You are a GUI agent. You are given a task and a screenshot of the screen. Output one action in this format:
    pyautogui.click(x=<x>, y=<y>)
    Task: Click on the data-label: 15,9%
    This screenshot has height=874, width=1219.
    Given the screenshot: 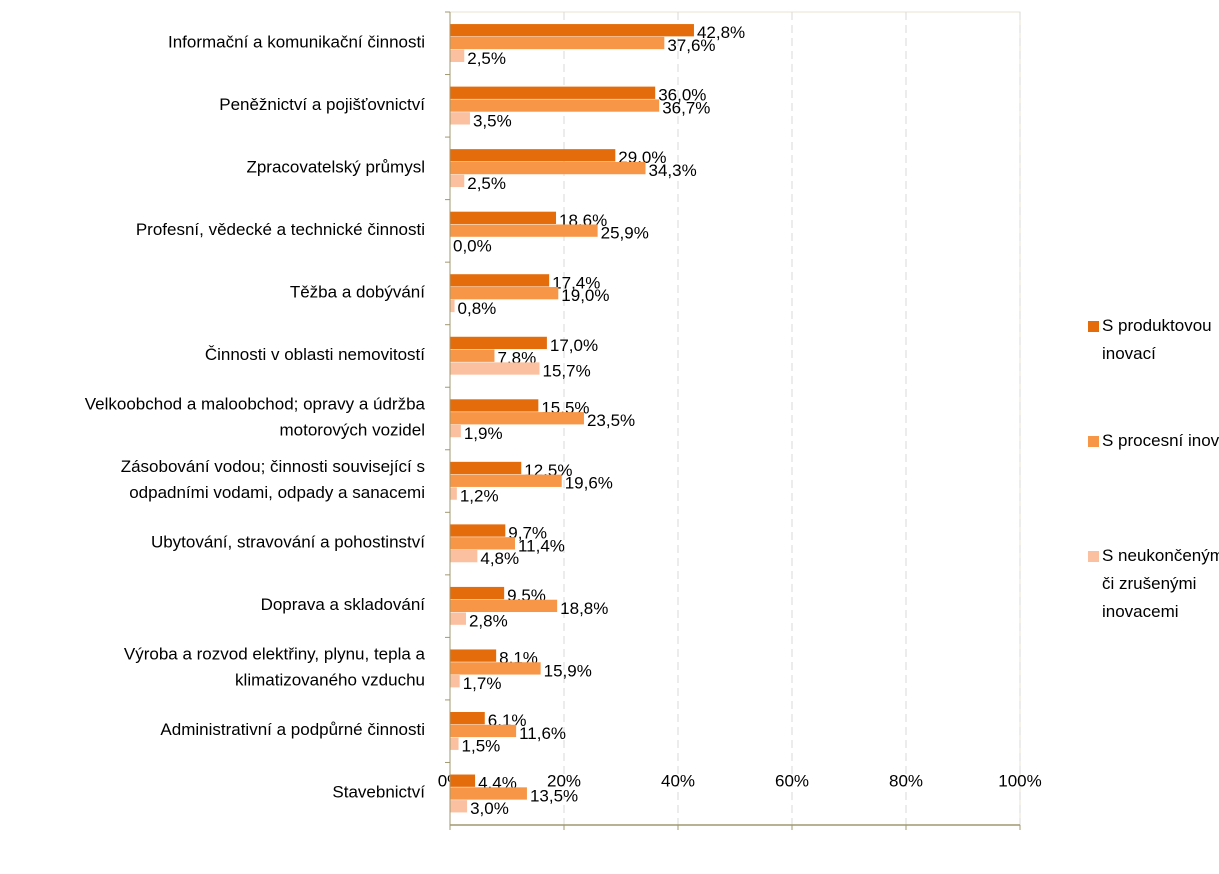 What is the action you would take?
    pyautogui.click(x=568, y=670)
    